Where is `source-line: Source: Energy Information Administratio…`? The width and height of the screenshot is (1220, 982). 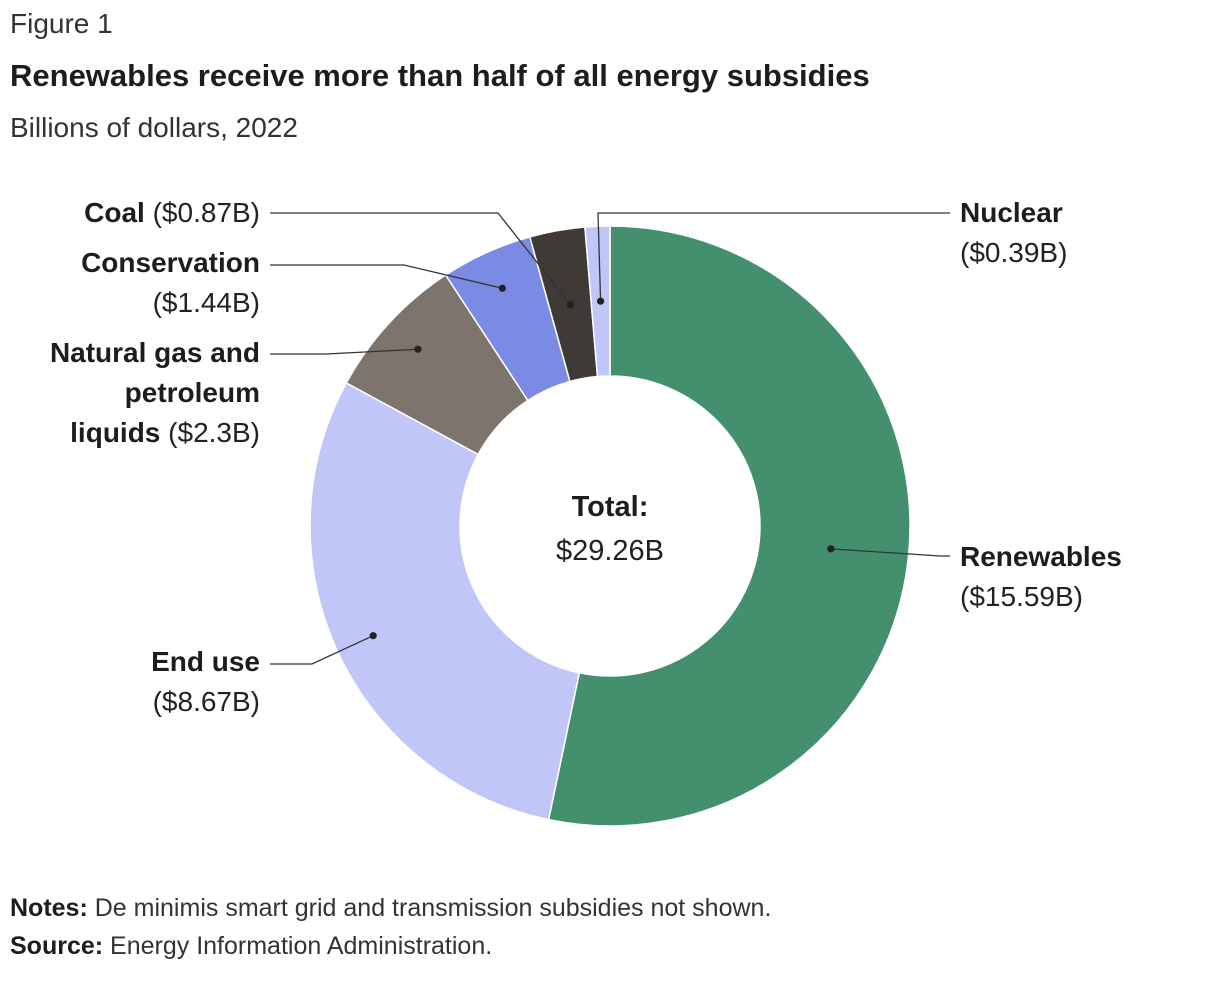 source-line: Source: Energy Information Administratio… is located at coordinates (251, 946).